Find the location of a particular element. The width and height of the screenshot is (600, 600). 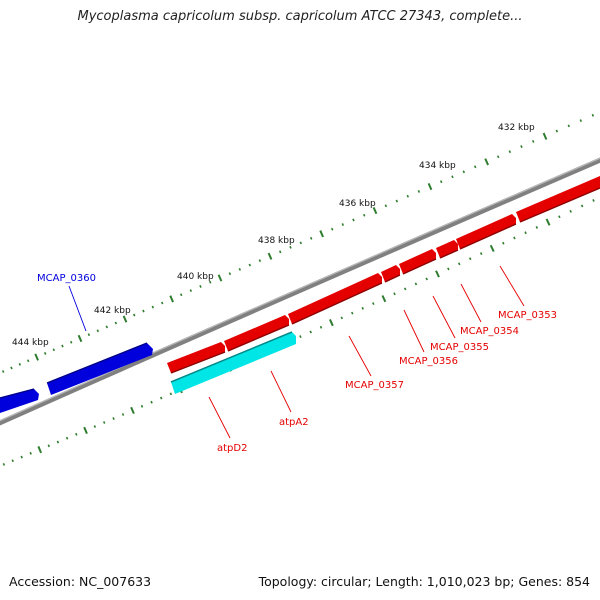

gene-label-MCAP_0354: MCAP_0354 is located at coordinates (489, 331).